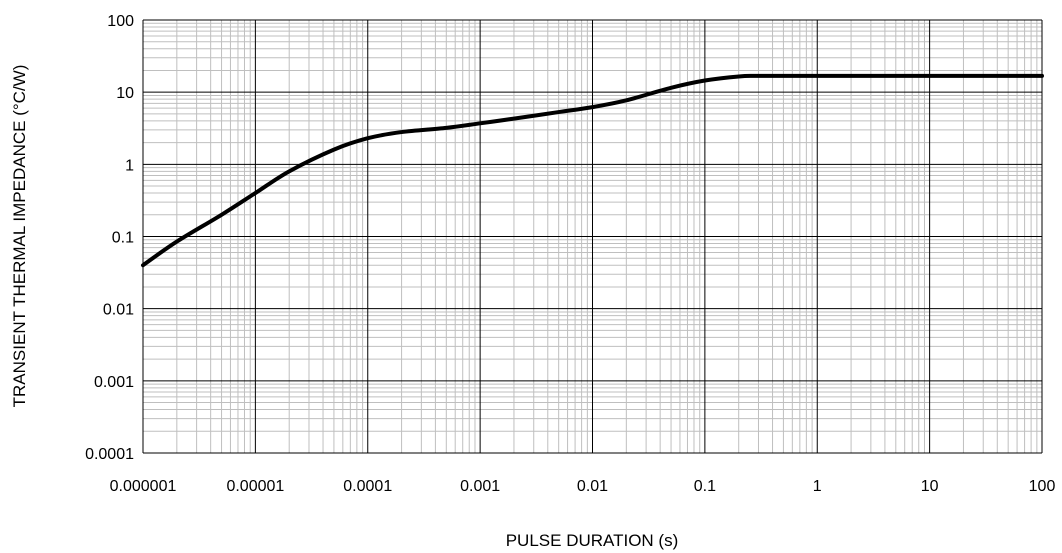 The width and height of the screenshot is (1062, 553). Describe the element at coordinates (109, 454) in the screenshot. I see `y-tick-label: 0.0001` at that location.